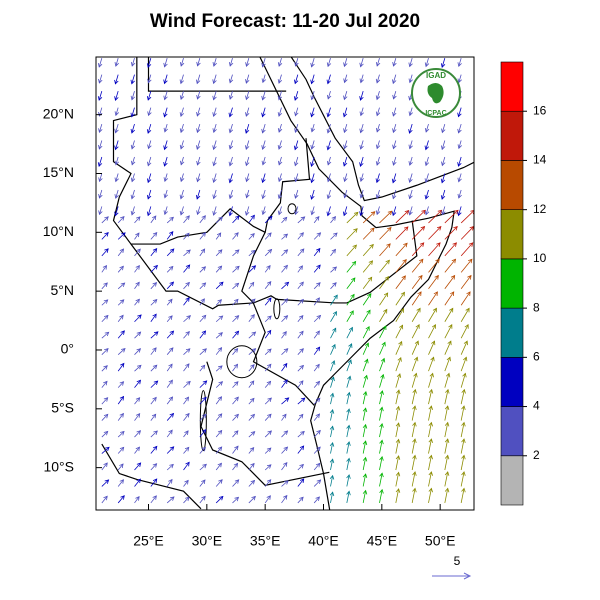 The height and width of the screenshot is (600, 600). Describe the element at coordinates (512, 135) in the screenshot. I see `colorbar-swatch` at that location.